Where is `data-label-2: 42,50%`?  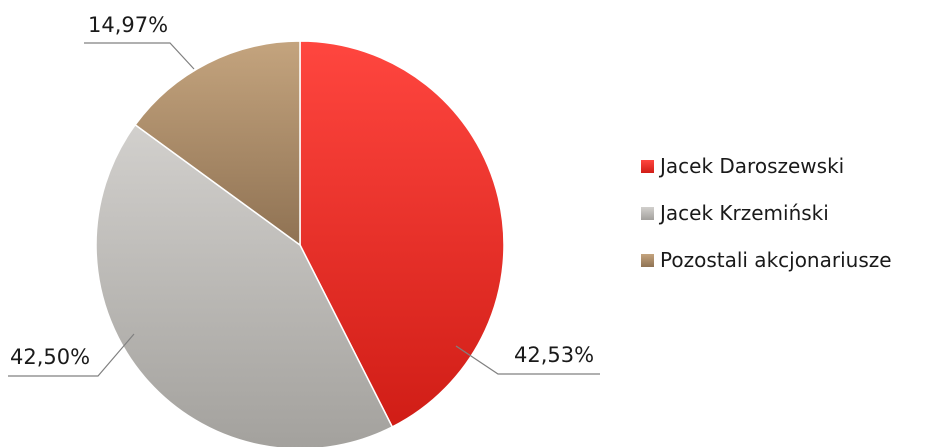
data-label-2: 42,50% is located at coordinates (50, 357).